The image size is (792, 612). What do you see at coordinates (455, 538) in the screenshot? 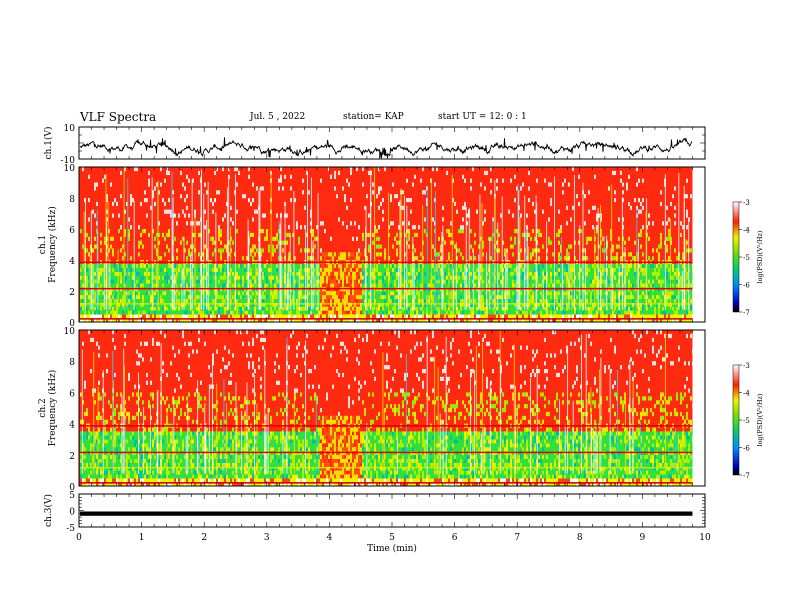
I see `ch3-waveform-xtick-label: 6` at bounding box center [455, 538].